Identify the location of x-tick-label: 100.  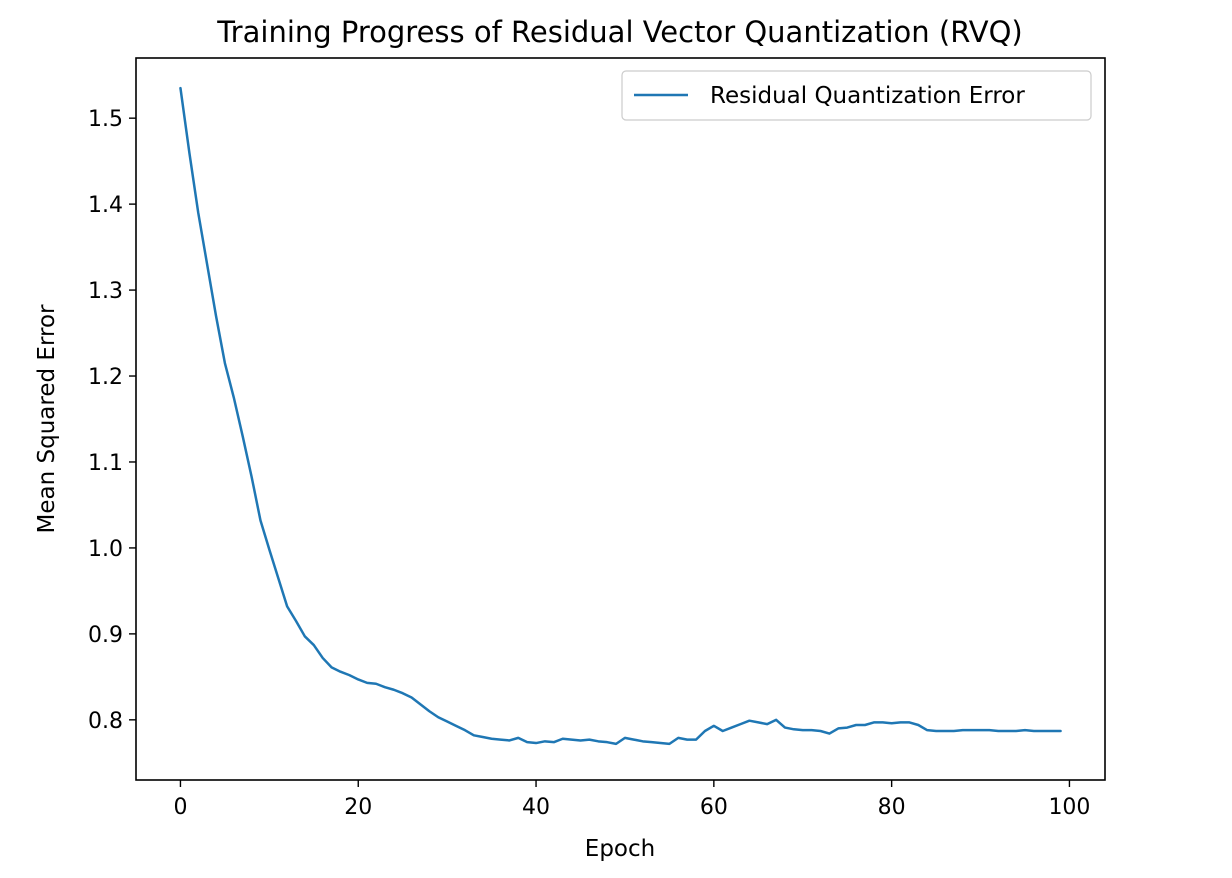
(1069, 807).